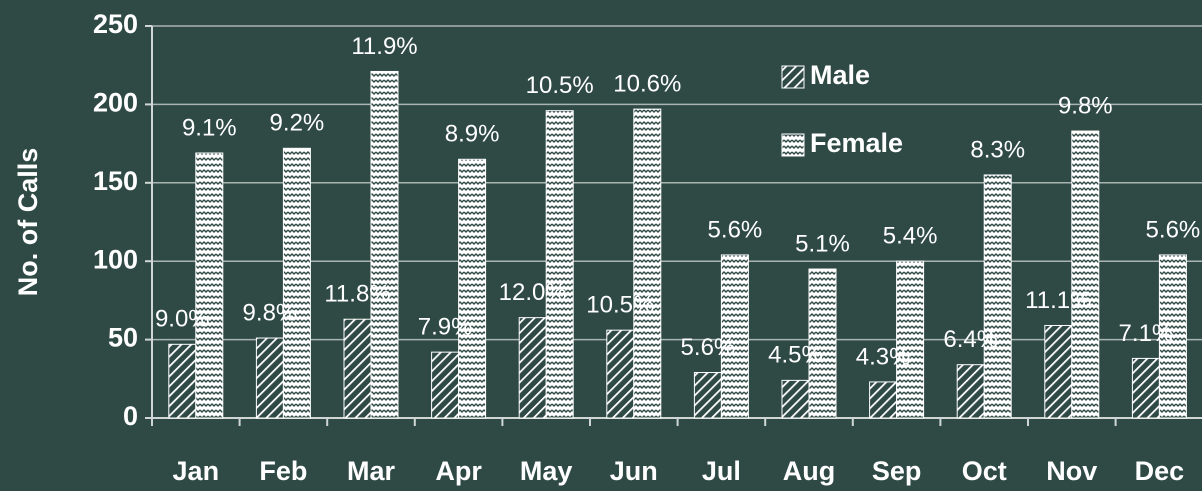 This screenshot has width=1202, height=491. Describe the element at coordinates (130, 416) in the screenshot. I see `y-tick-label: 0` at that location.